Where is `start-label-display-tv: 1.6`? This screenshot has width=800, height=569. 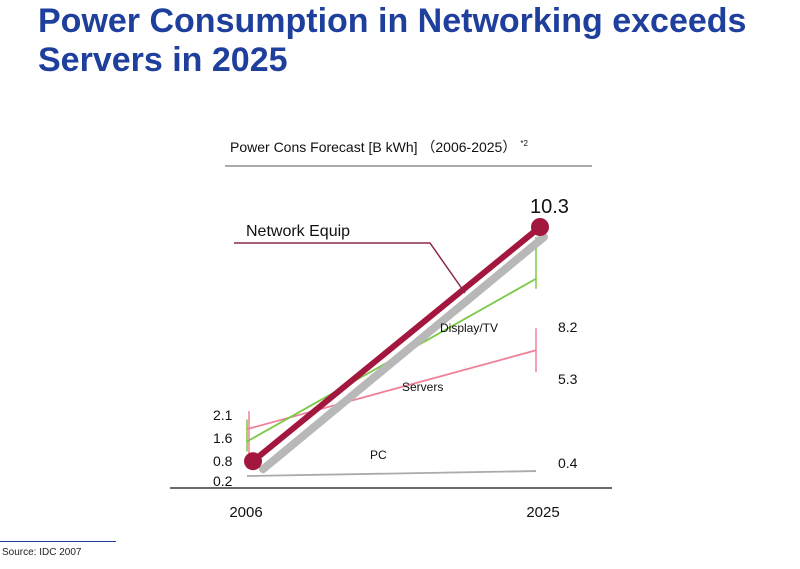 start-label-display-tv: 1.6 is located at coordinates (223, 438).